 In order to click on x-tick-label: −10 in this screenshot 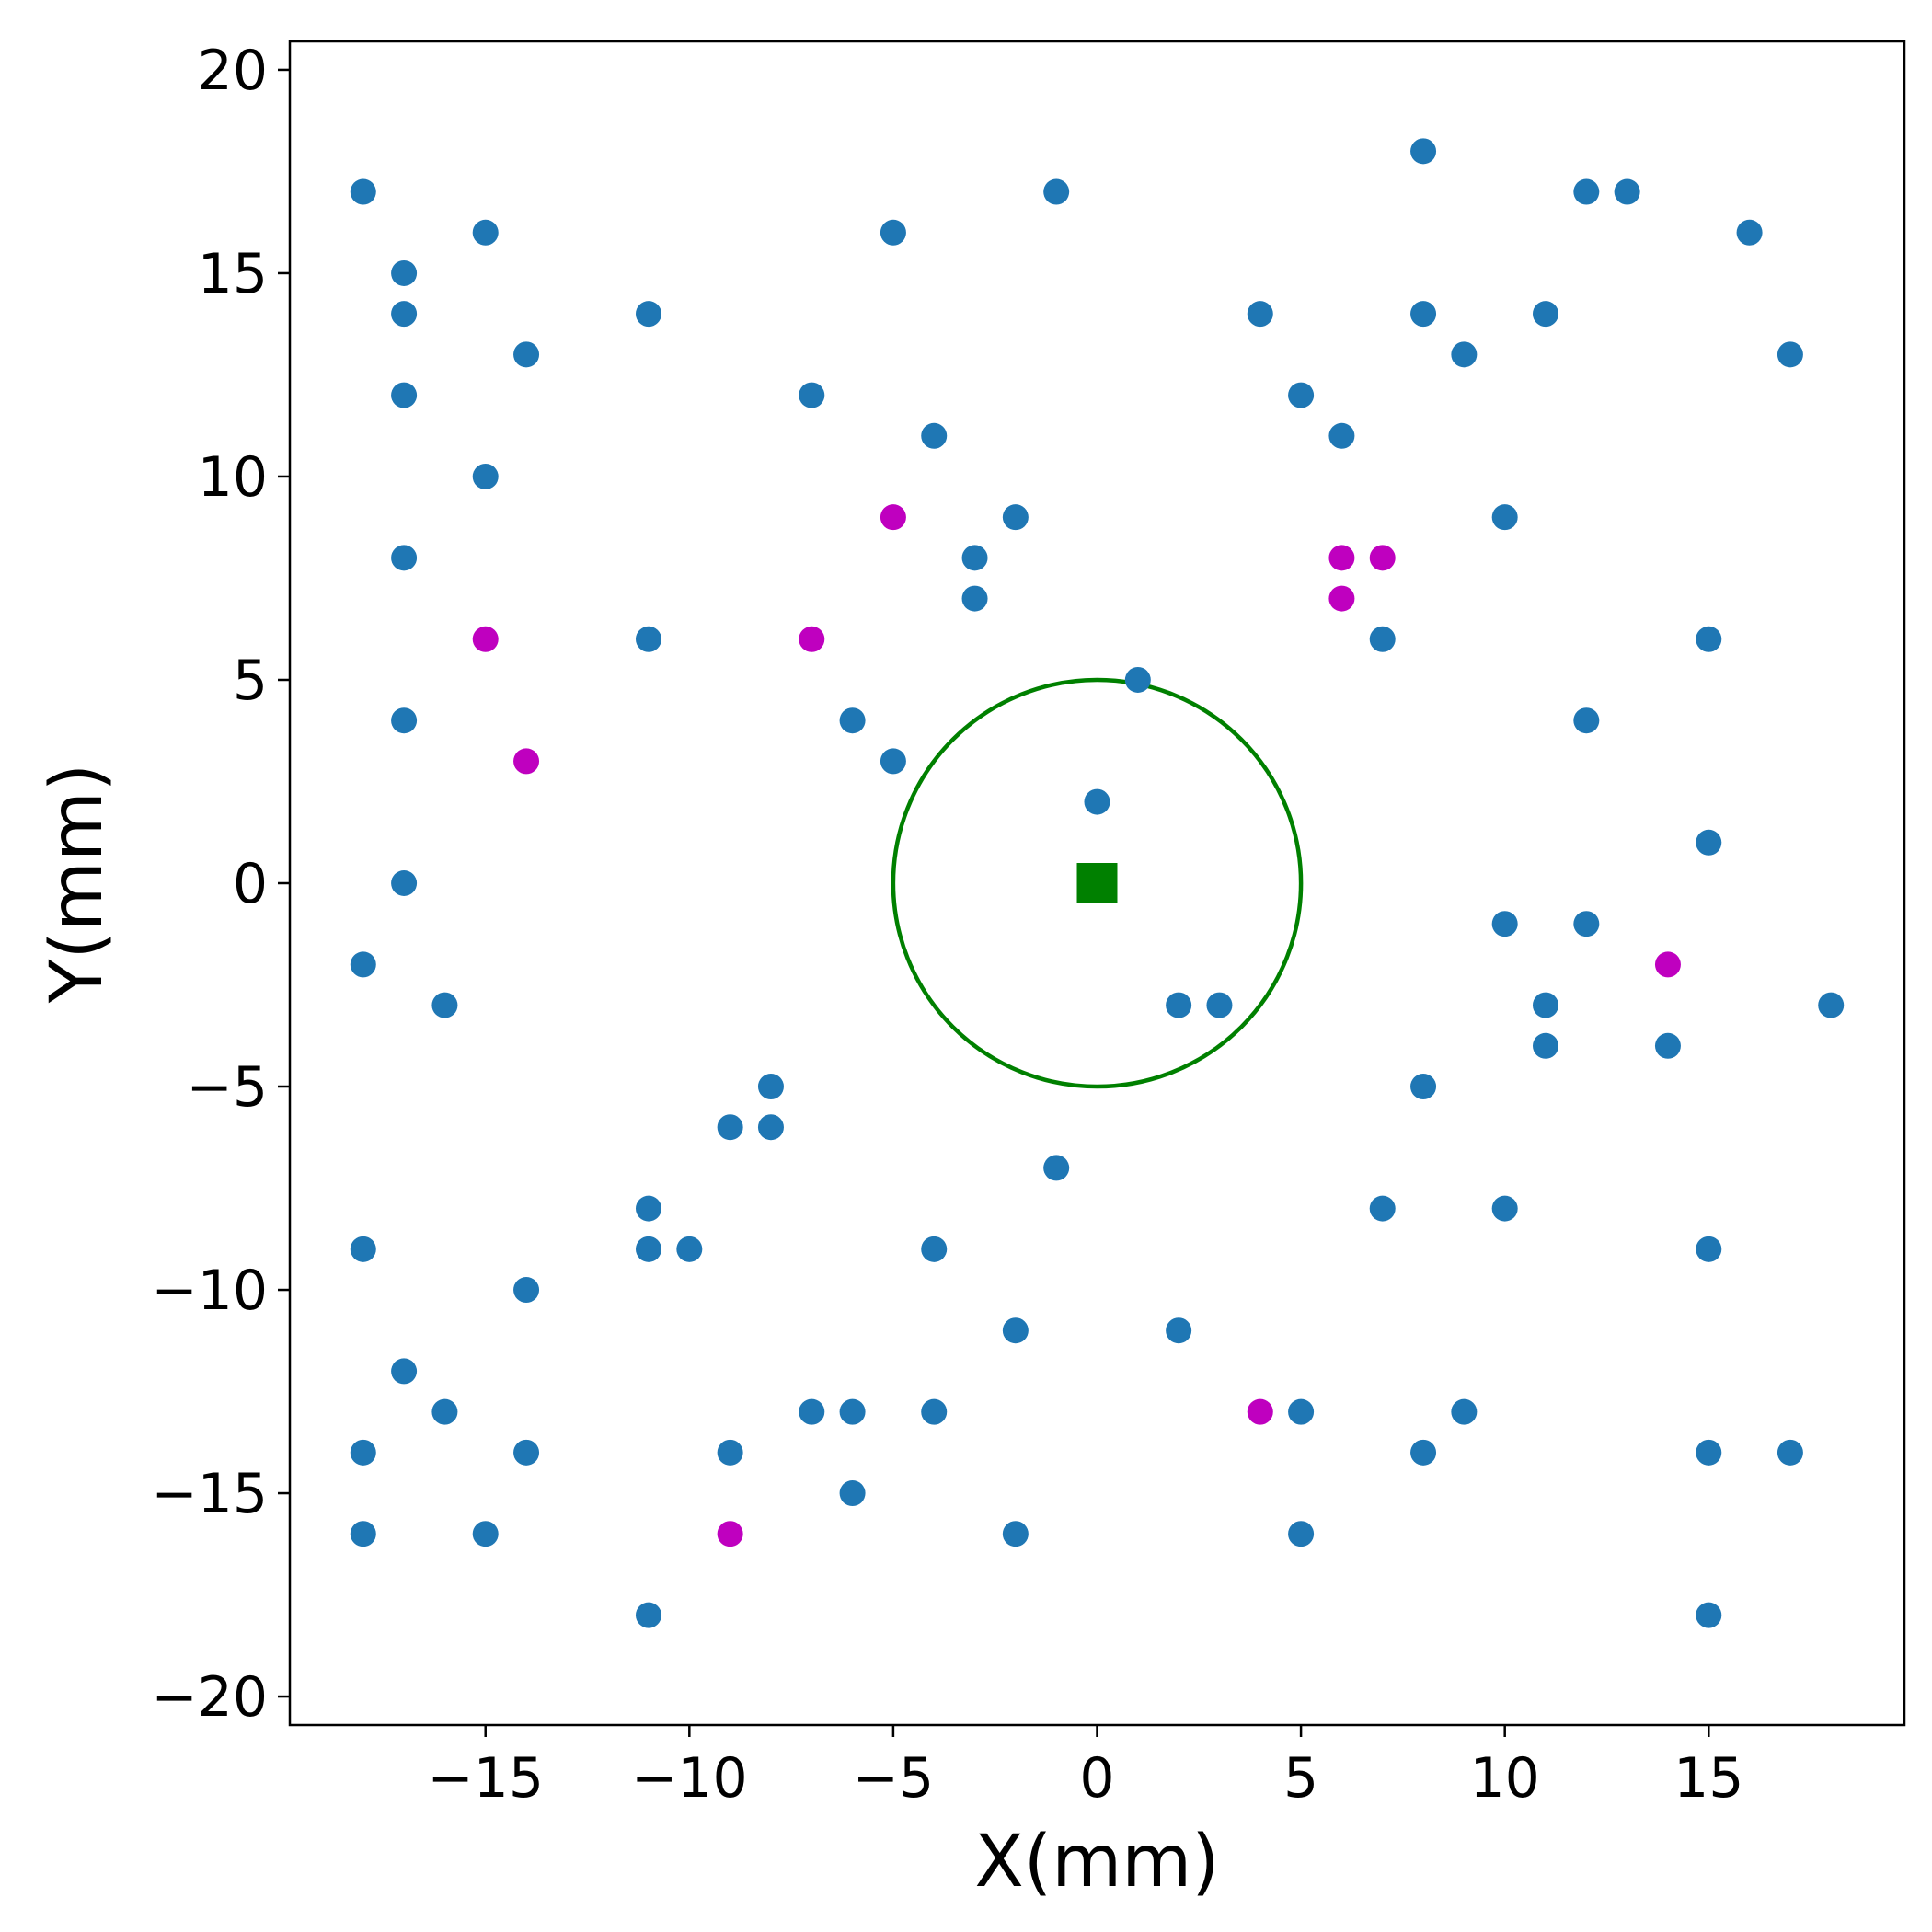, I will do `click(689, 1778)`.